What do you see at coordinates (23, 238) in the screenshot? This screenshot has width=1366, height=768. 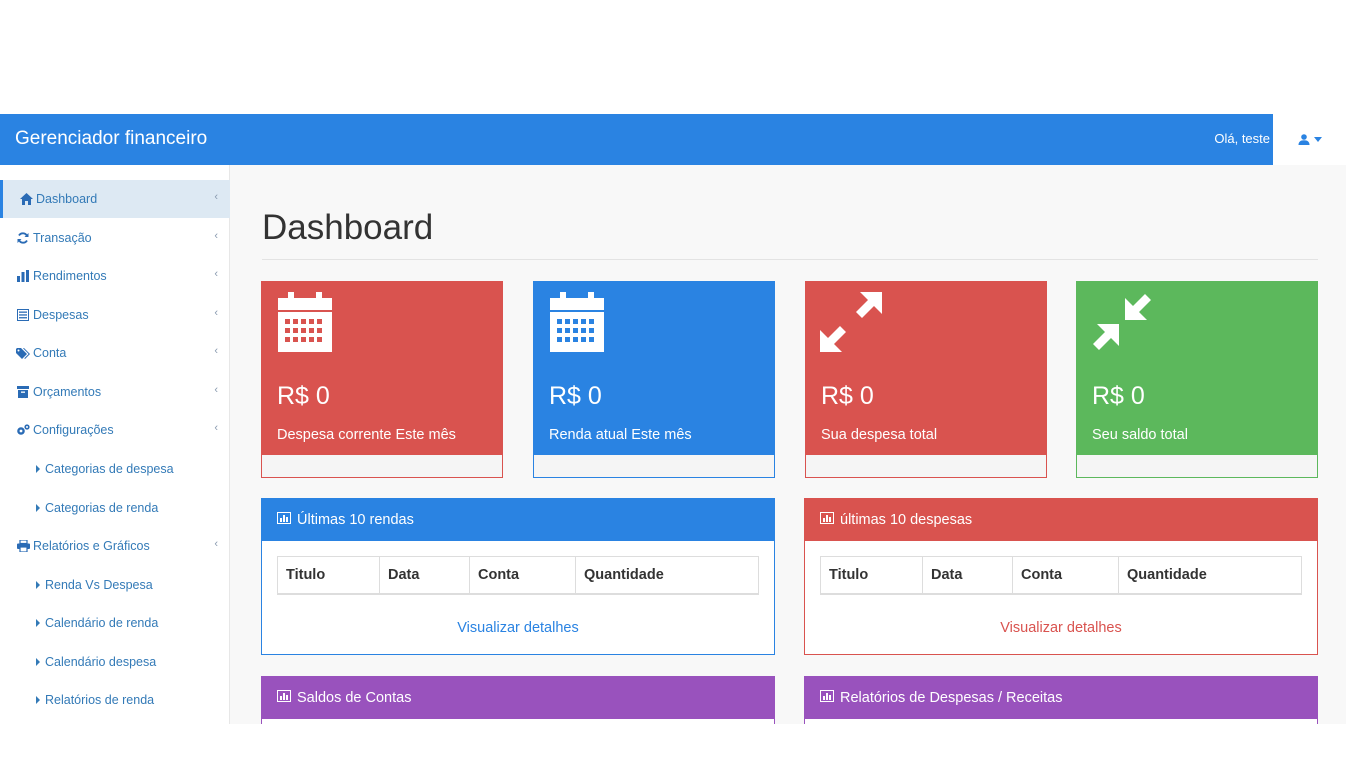 I see `refresh-icon` at bounding box center [23, 238].